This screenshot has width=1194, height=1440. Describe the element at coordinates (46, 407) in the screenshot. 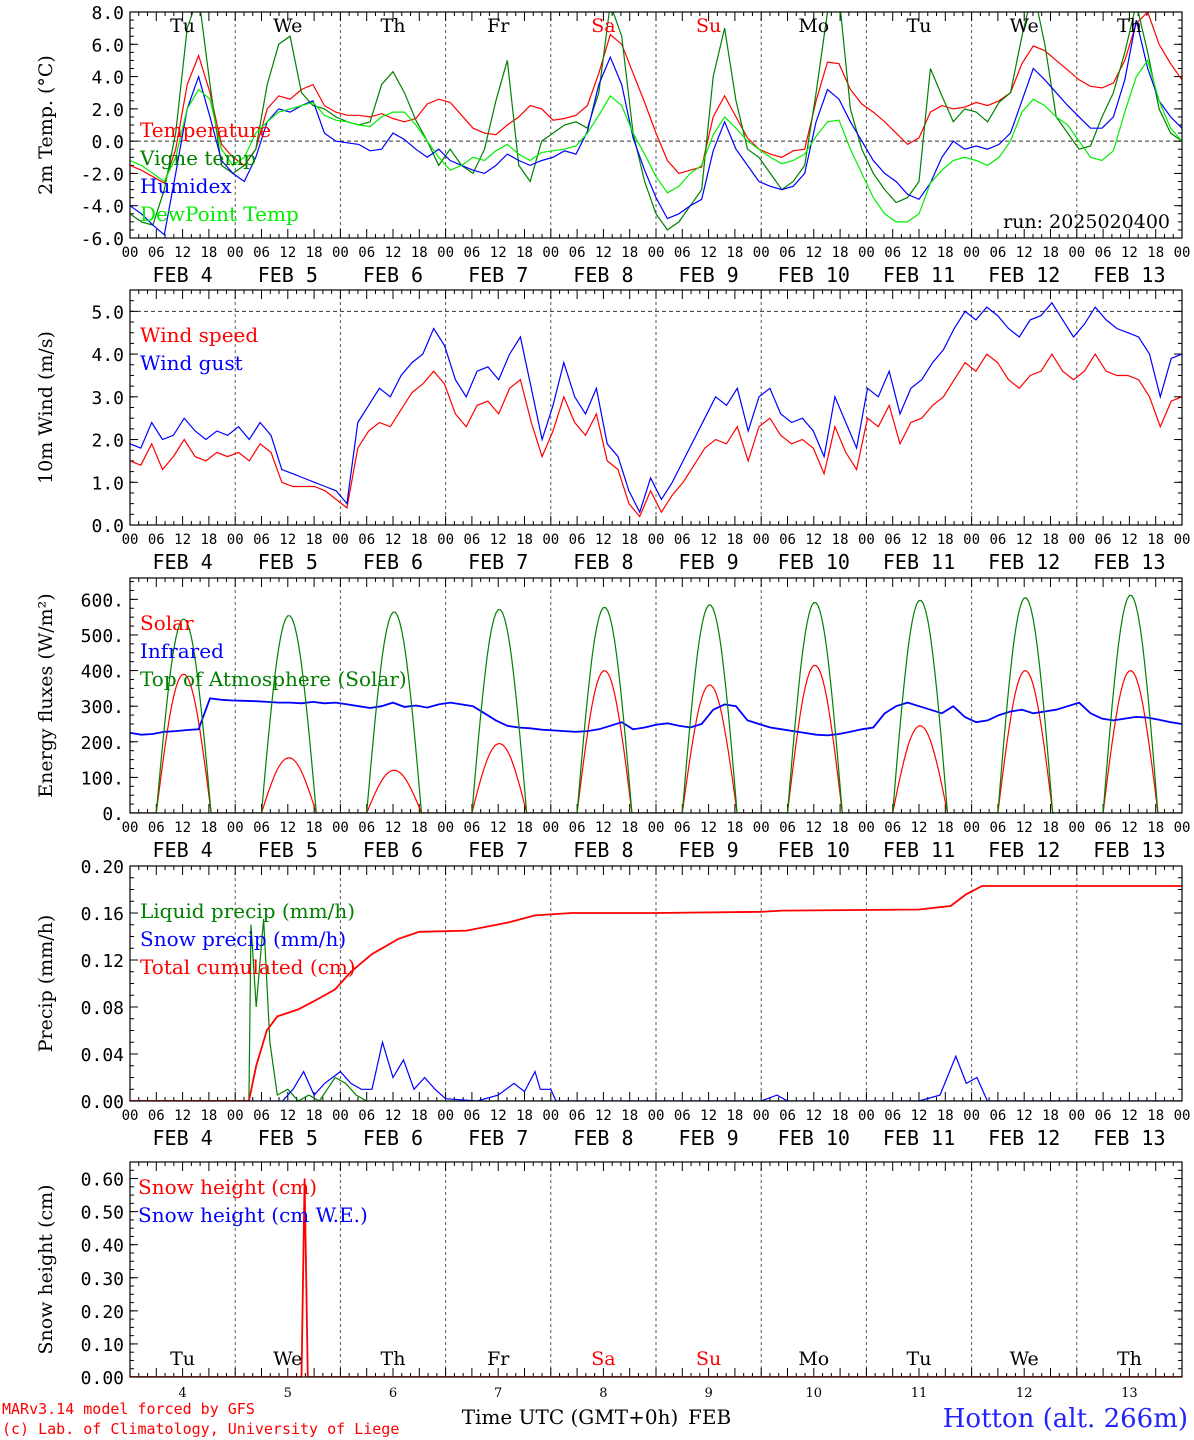

I see `y-axis-label: 10m Wind (m/s)` at that location.